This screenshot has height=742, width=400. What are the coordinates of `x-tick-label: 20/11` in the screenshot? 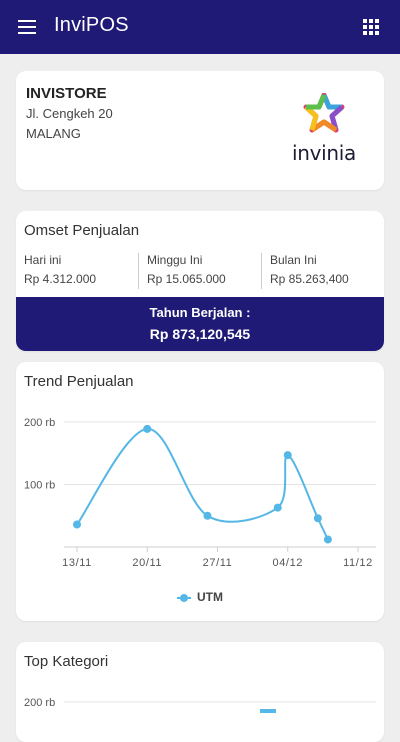 It's located at (147, 563).